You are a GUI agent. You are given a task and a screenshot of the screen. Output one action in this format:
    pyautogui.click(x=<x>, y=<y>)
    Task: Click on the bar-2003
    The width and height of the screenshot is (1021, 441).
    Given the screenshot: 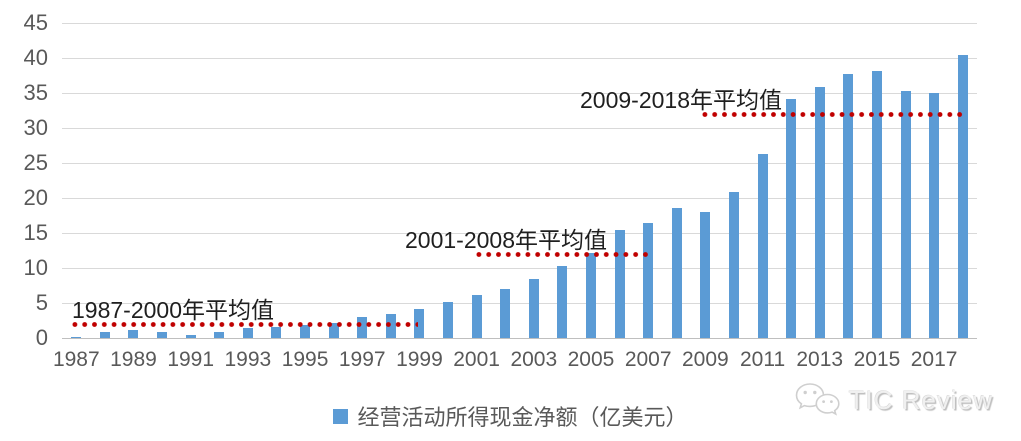 What is the action you would take?
    pyautogui.click(x=533, y=308)
    